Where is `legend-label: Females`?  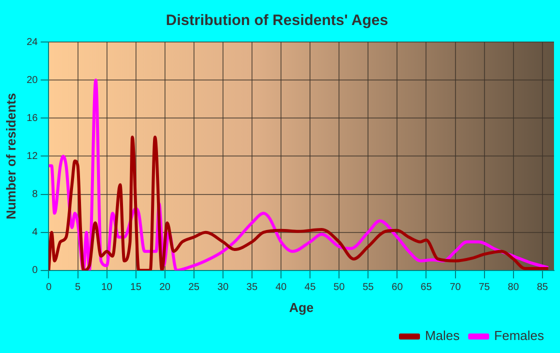 legend-label: Females is located at coordinates (519, 336).